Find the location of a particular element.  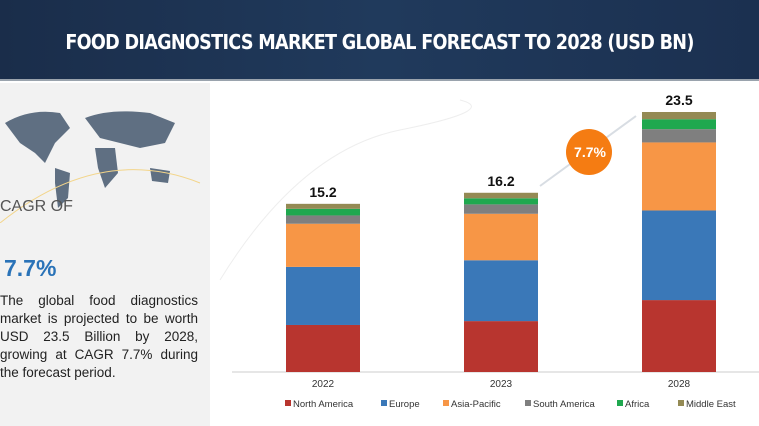

bar-segment-2022-south-america is located at coordinates (323, 219).